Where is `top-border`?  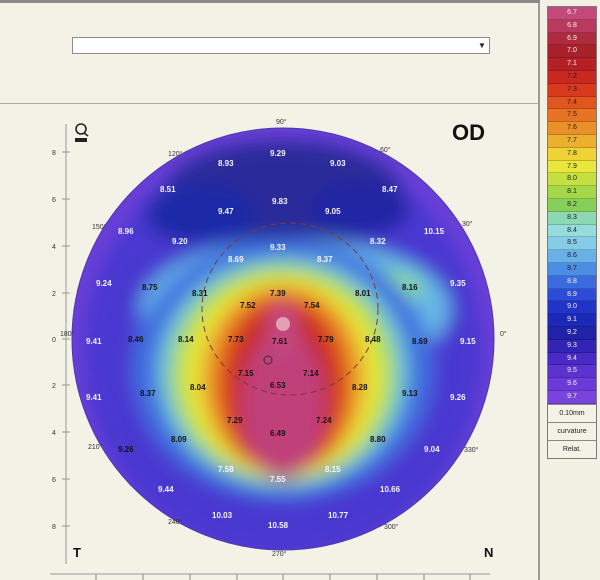
top-border is located at coordinates (270, 1).